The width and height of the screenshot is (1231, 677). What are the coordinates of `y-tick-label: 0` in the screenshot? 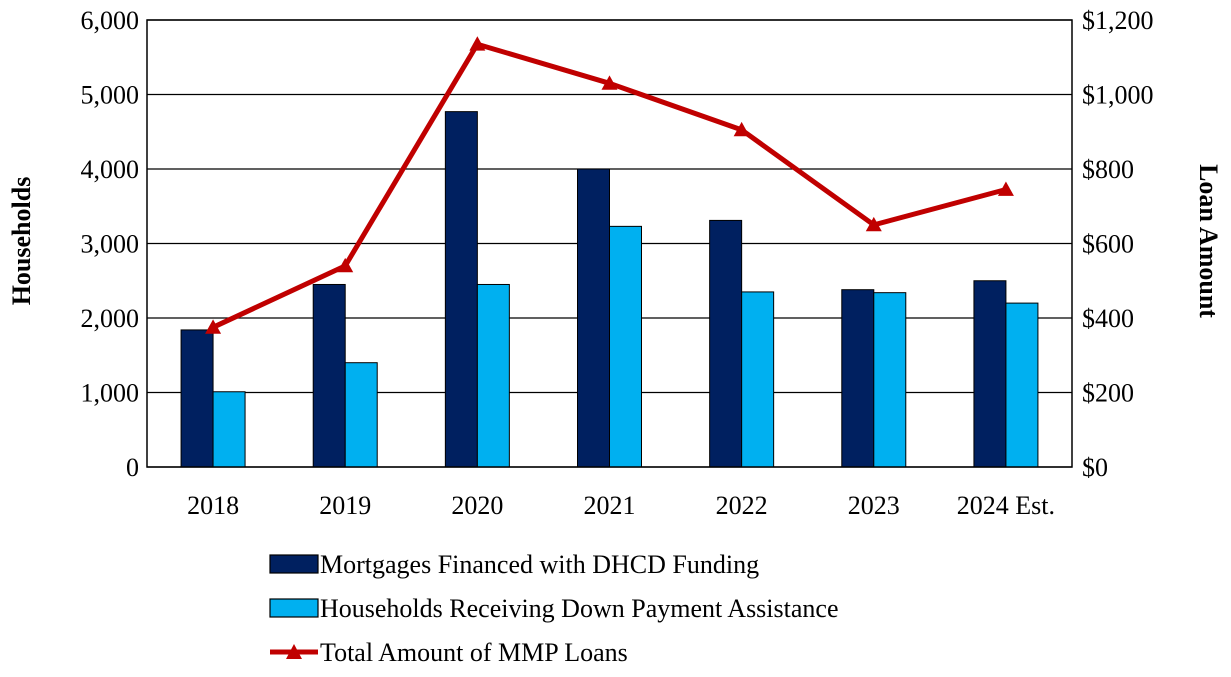 It's located at (132, 467).